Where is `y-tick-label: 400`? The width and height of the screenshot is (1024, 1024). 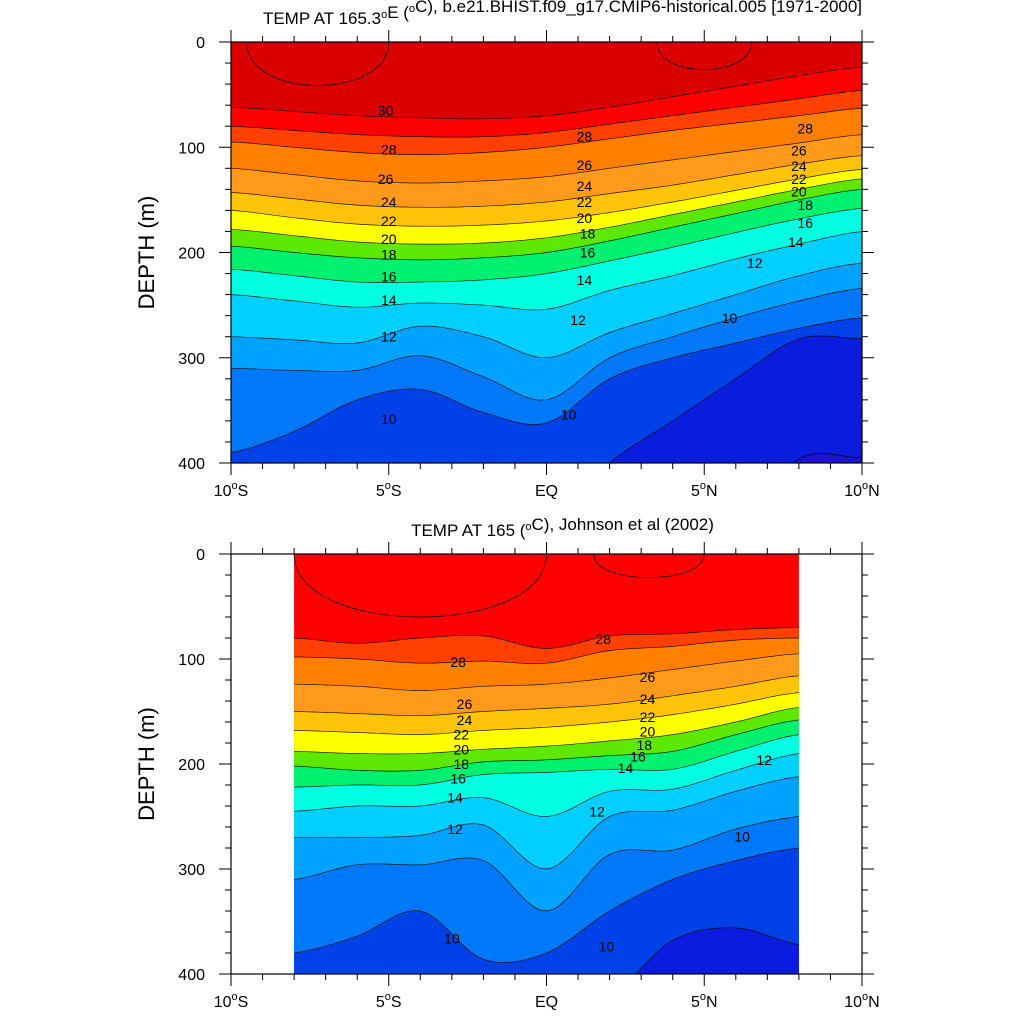
y-tick-label: 400 is located at coordinates (191, 975).